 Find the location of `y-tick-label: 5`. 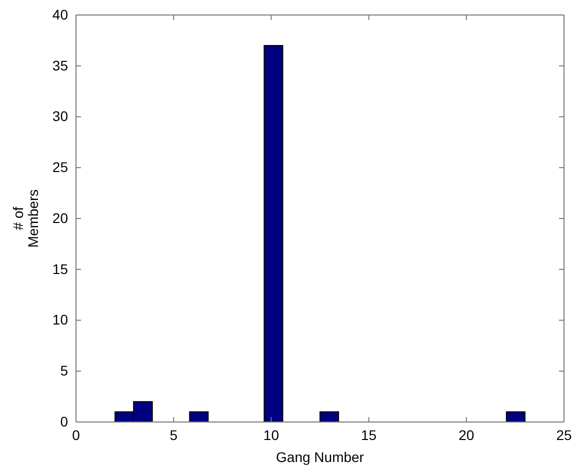

y-tick-label: 5 is located at coordinates (64, 370).